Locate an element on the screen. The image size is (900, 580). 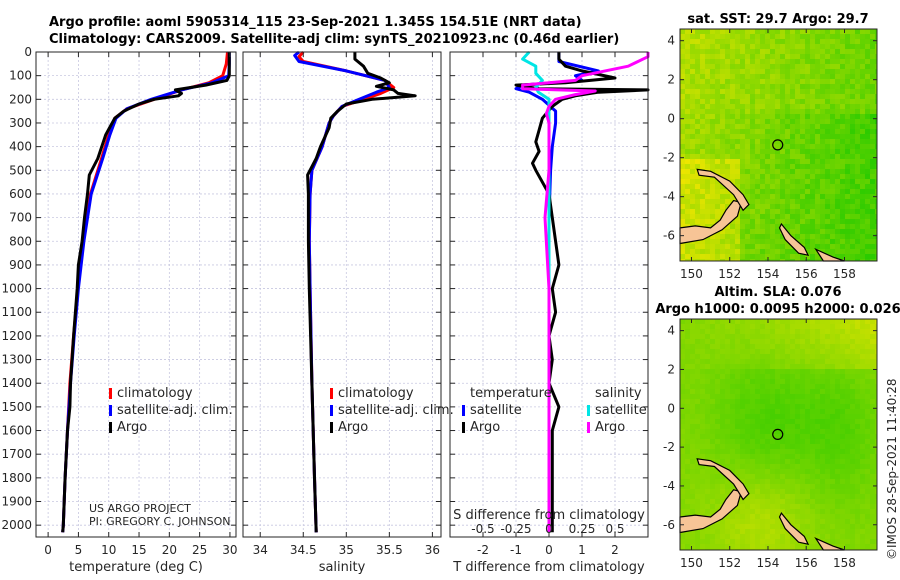
legend-swatch is located at coordinates (463, 410).